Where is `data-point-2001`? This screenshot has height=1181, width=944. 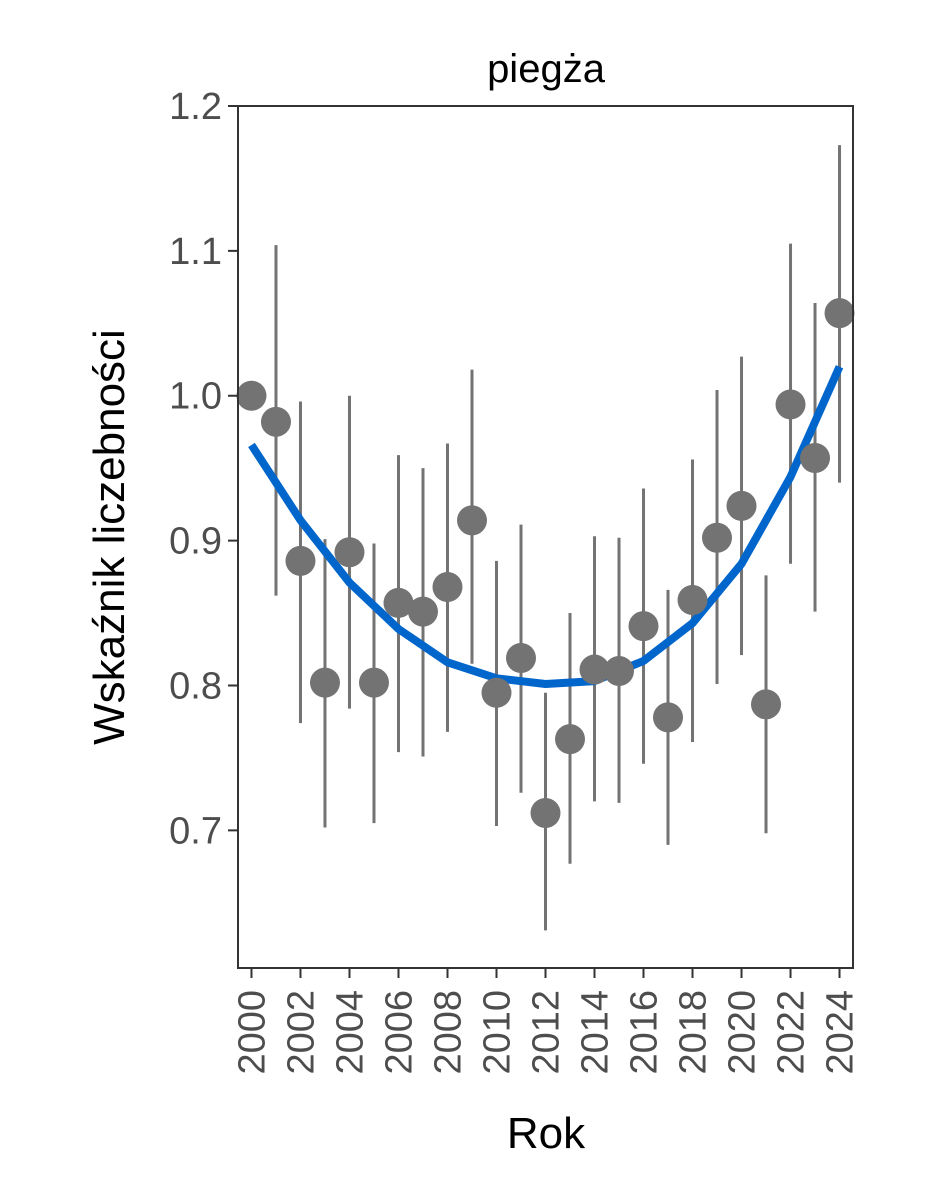 data-point-2001 is located at coordinates (275, 421).